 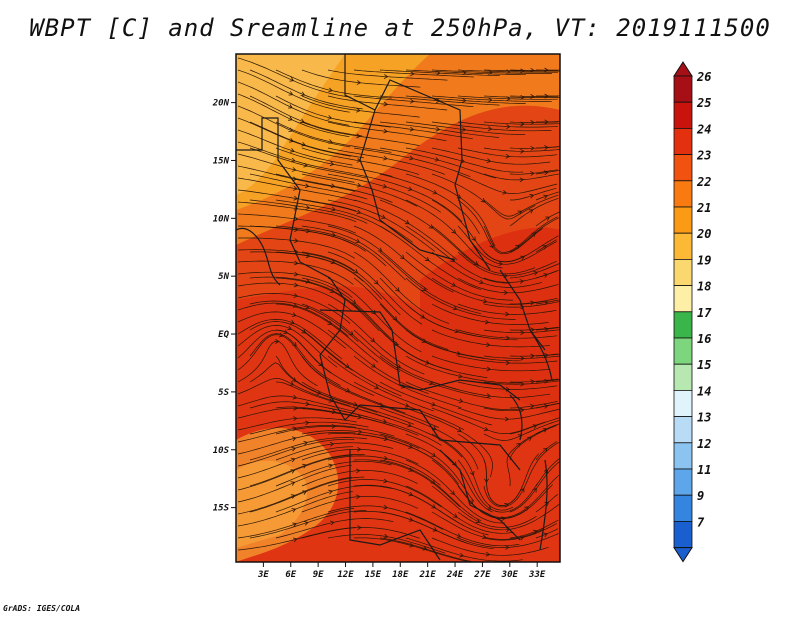 What do you see at coordinates (683, 69) in the screenshot?
I see `colorbar-top-arrow` at bounding box center [683, 69].